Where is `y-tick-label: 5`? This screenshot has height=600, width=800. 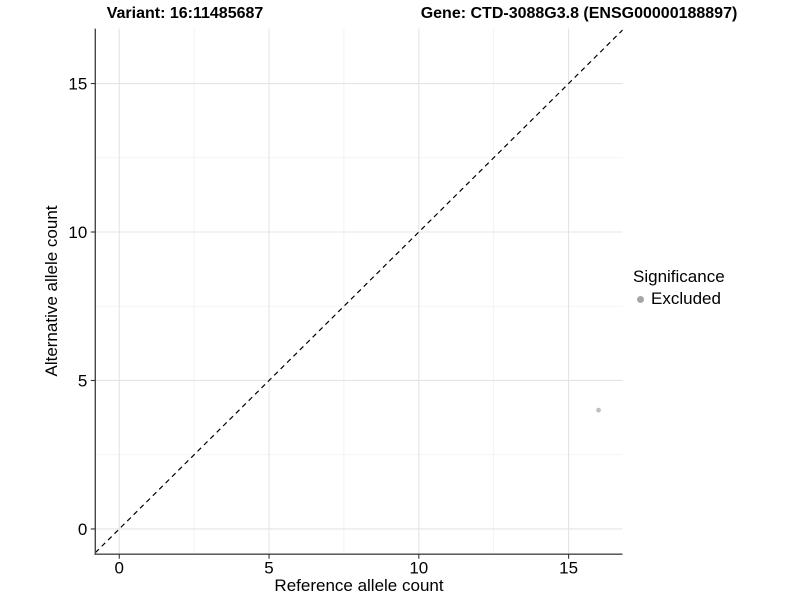
y-tick-label: 5 is located at coordinates (82, 380).